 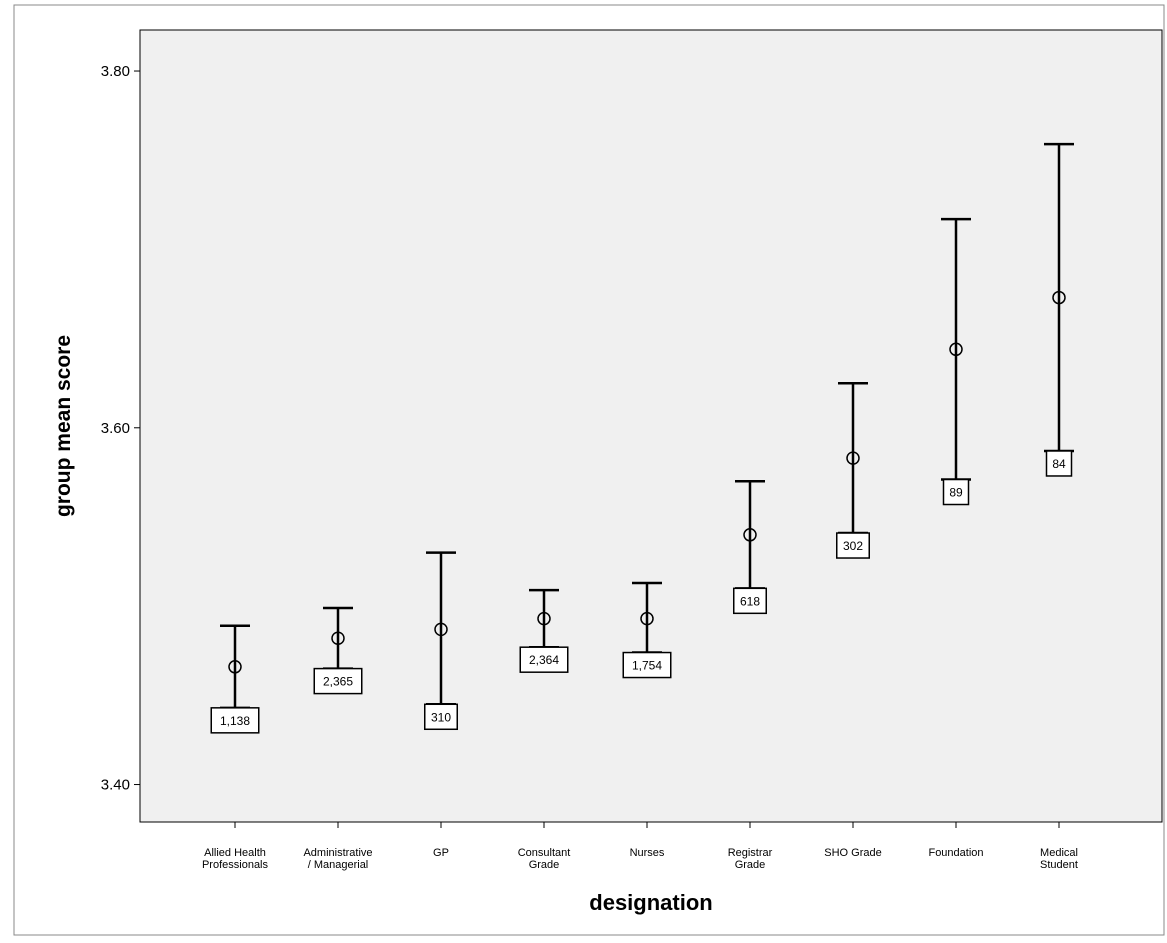 I want to click on x-tick-label: Administrative / Managerial, so click(x=337, y=859).